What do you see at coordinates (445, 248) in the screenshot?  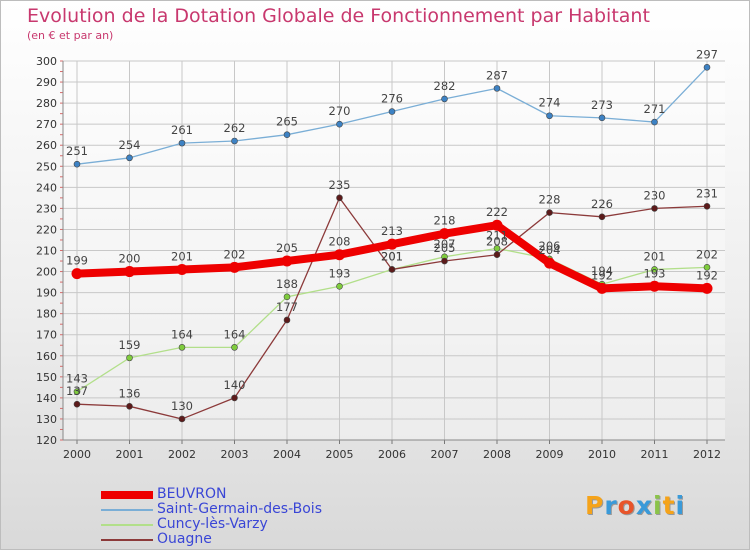 I see `data-label-ouagne: 205` at bounding box center [445, 248].